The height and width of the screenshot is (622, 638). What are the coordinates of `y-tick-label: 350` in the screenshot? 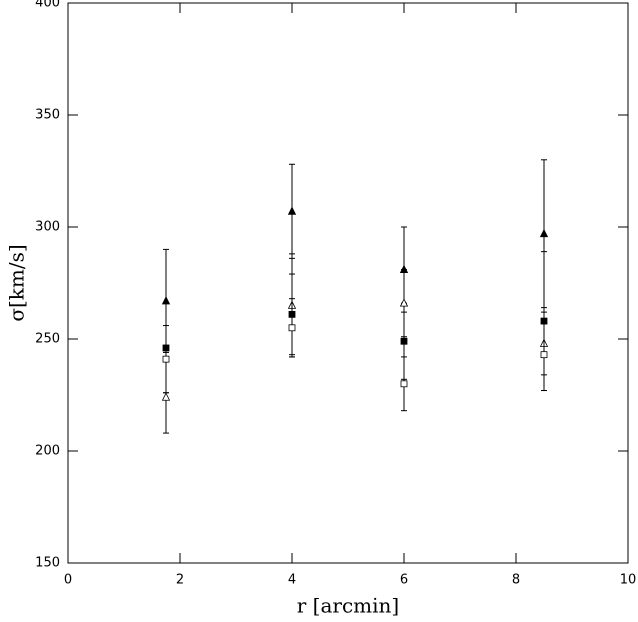 It's located at (47, 115).